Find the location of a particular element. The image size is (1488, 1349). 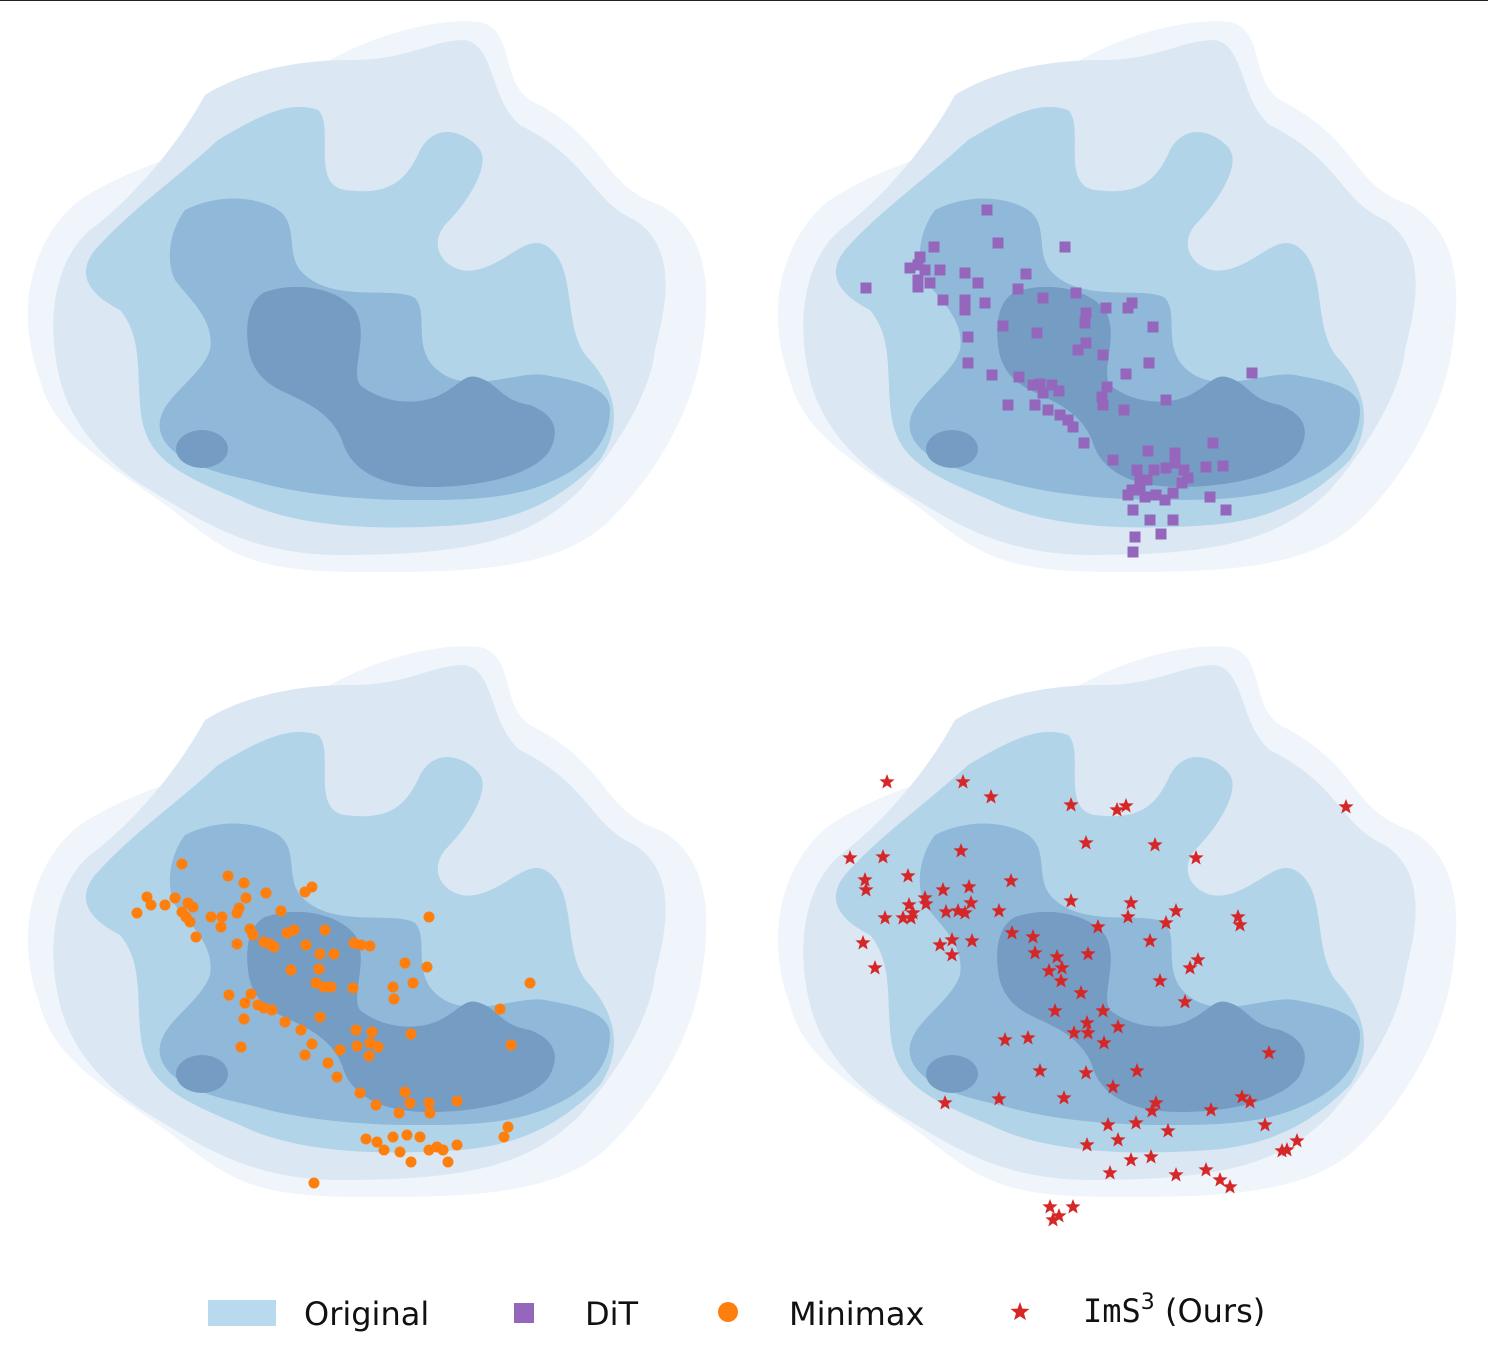

top-border-line is located at coordinates (744, 0).